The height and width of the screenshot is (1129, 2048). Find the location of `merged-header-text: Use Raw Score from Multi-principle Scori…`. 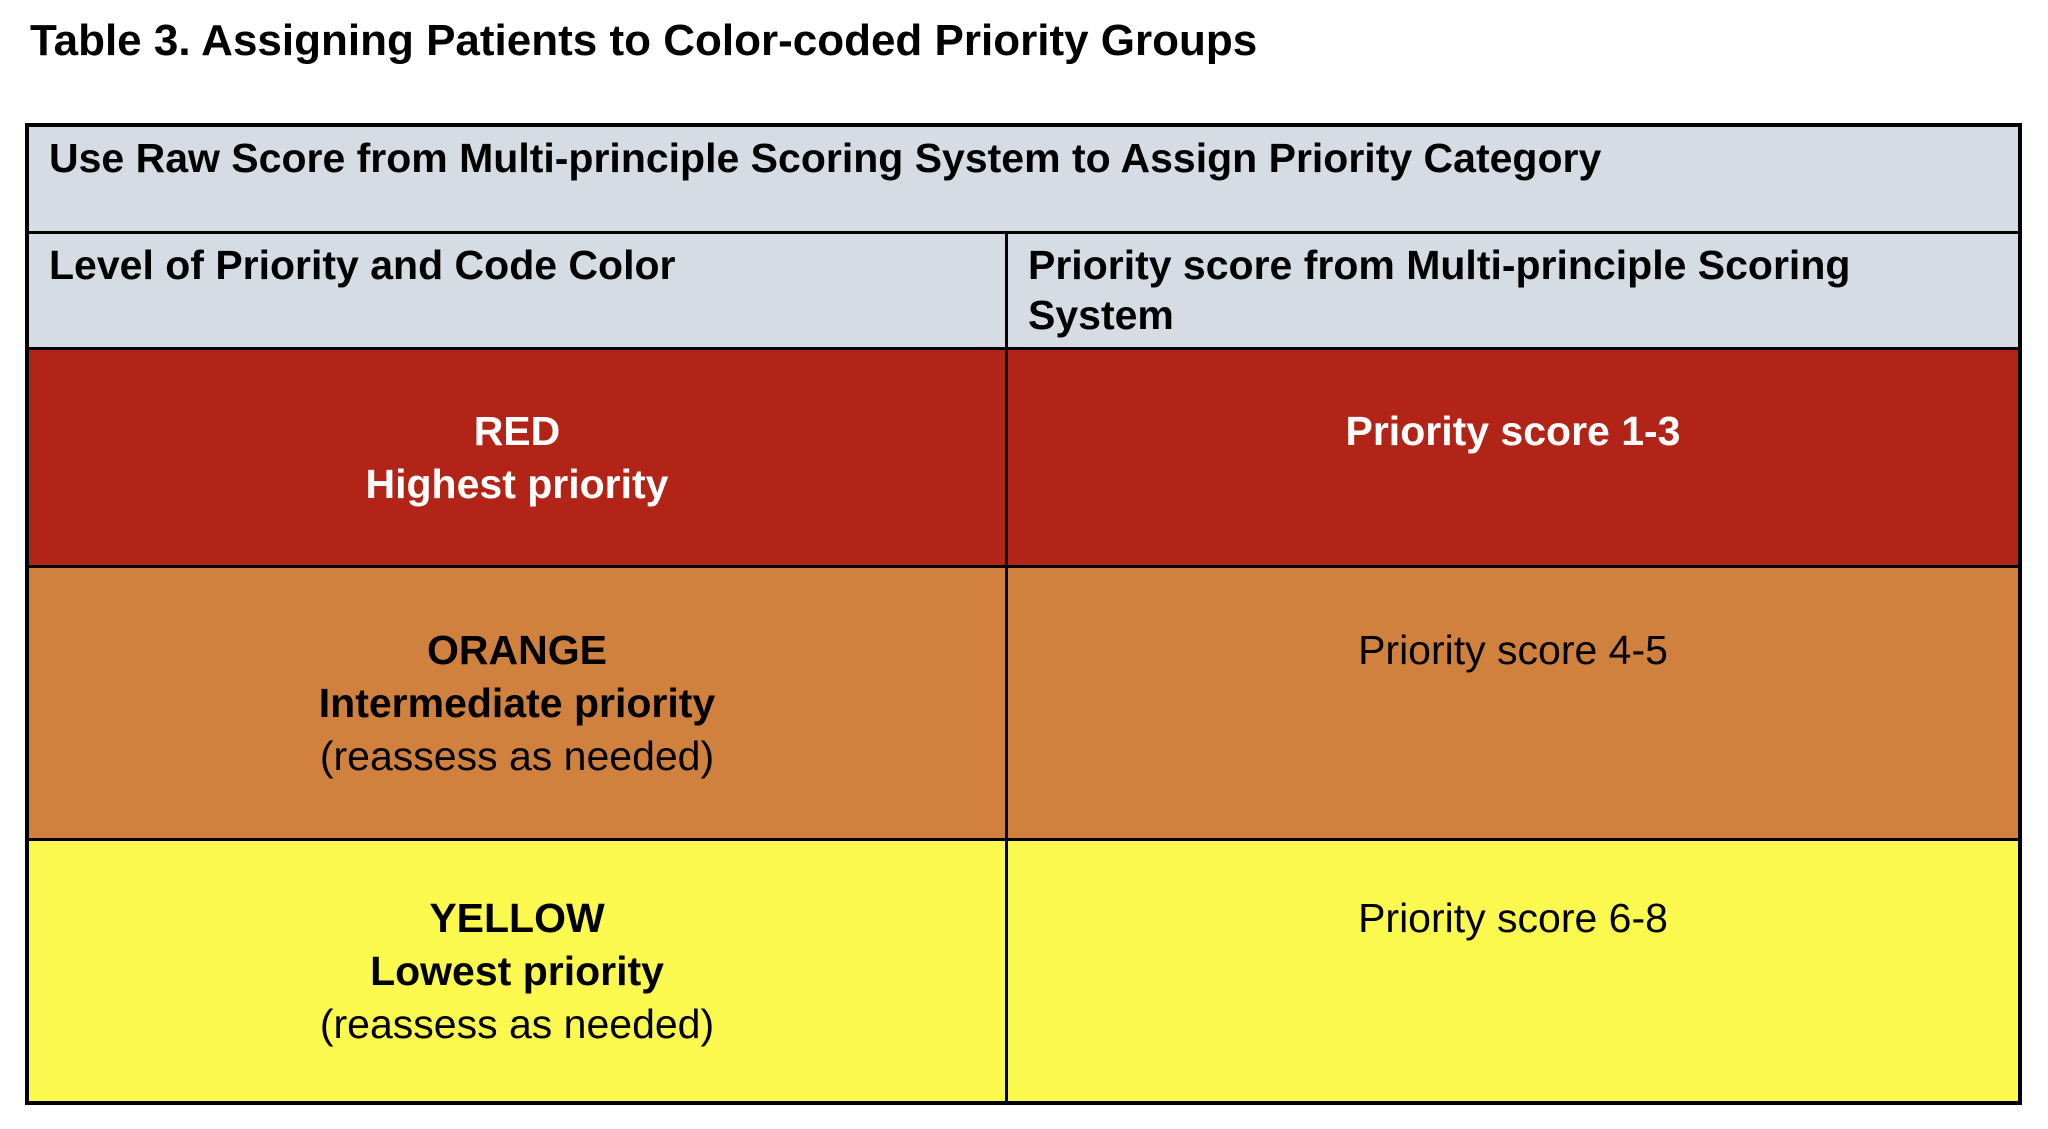

merged-header-text: Use Raw Score from Multi-principle Scori… is located at coordinates (825, 158).